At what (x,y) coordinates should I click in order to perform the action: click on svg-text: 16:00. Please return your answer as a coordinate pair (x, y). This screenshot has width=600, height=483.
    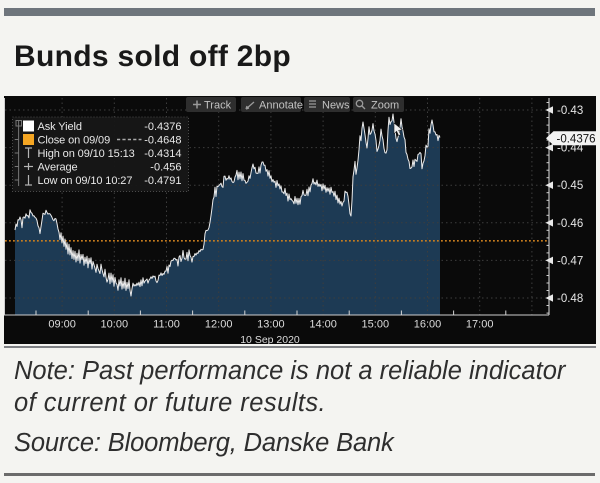
    Looking at the image, I should click on (428, 325).